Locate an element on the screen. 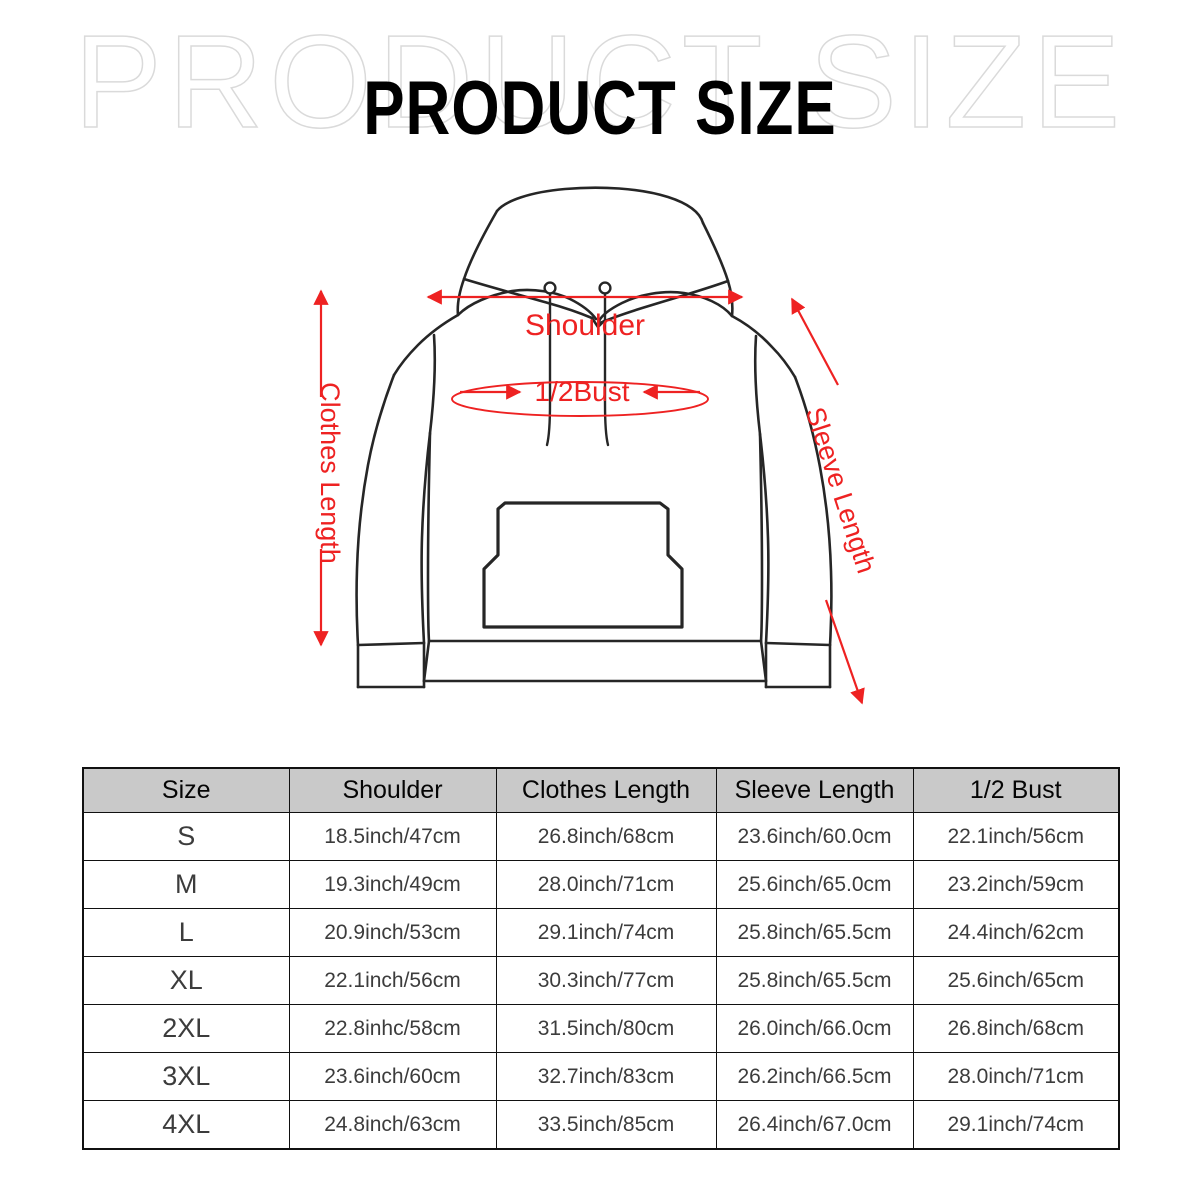 The width and height of the screenshot is (1200, 1200). cell-half-bust: 24.4inch/62cm is located at coordinates (1016, 932).